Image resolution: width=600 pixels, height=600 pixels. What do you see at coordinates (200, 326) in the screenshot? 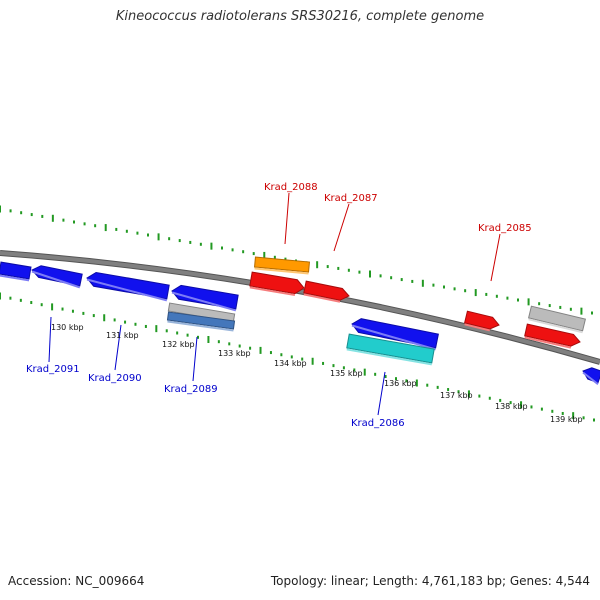
I see `feature-steel-2089-highlight` at bounding box center [200, 326].